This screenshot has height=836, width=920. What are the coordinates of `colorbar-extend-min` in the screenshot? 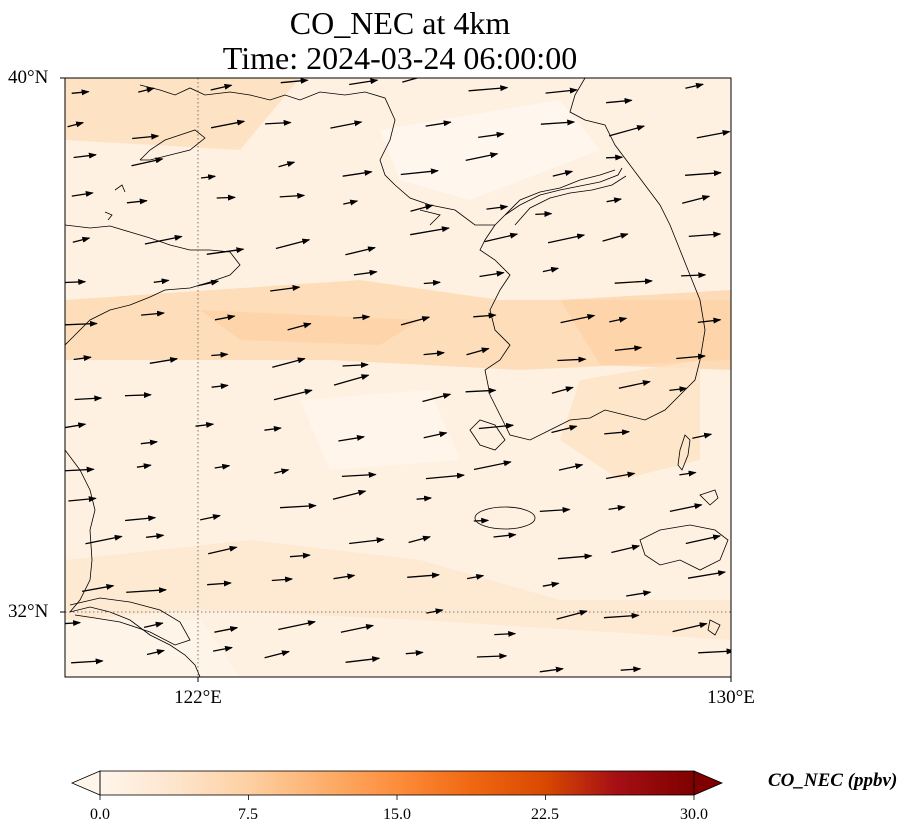 It's located at (85, 783).